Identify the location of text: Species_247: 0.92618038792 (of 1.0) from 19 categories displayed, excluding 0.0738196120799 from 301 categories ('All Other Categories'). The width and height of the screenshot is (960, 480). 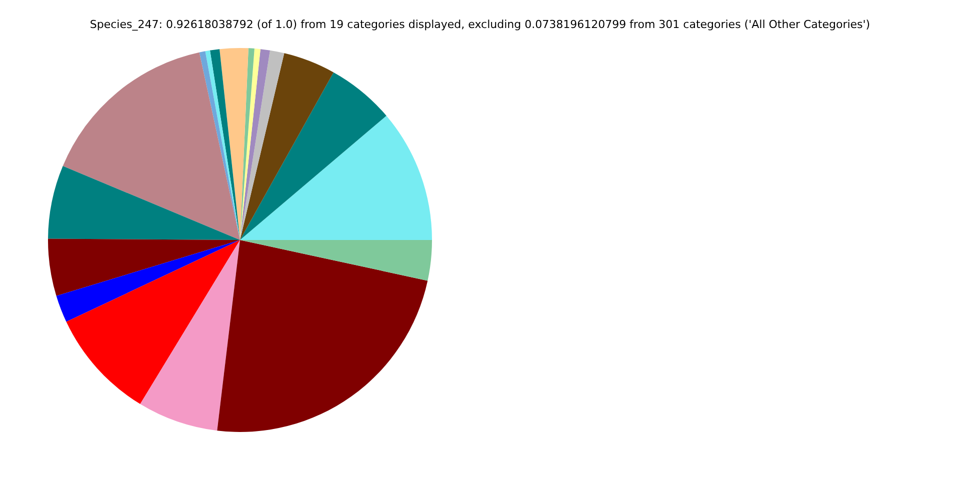
(480, 24).